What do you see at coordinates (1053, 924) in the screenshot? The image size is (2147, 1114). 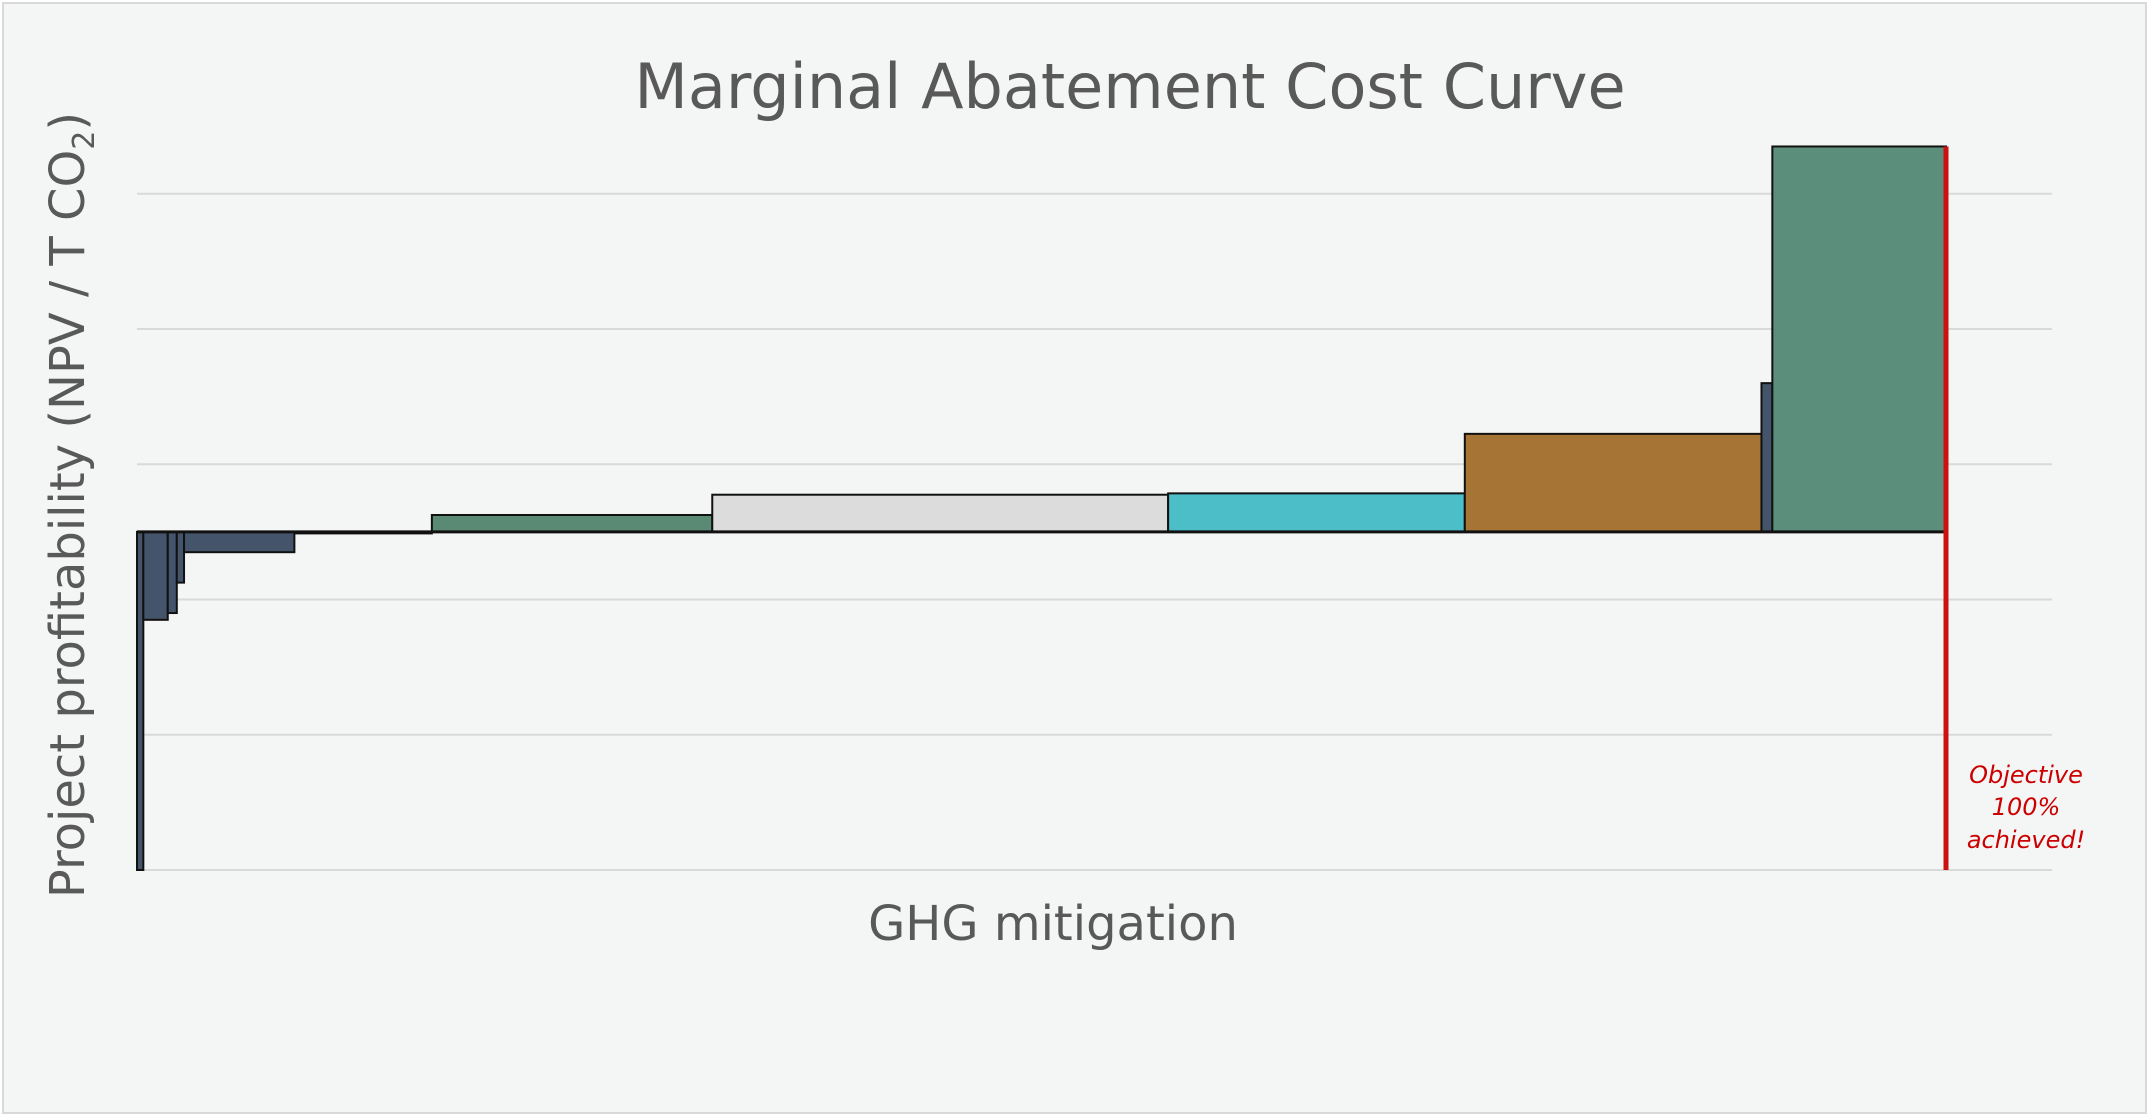 I see `x-axis-title: GHG mitigation` at bounding box center [1053, 924].